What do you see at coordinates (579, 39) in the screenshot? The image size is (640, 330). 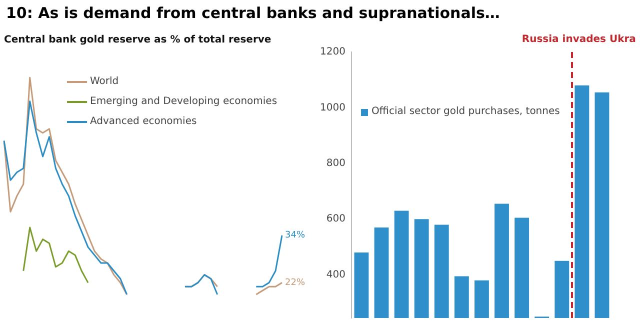 I see `text: Russia invades Ukra` at bounding box center [579, 39].